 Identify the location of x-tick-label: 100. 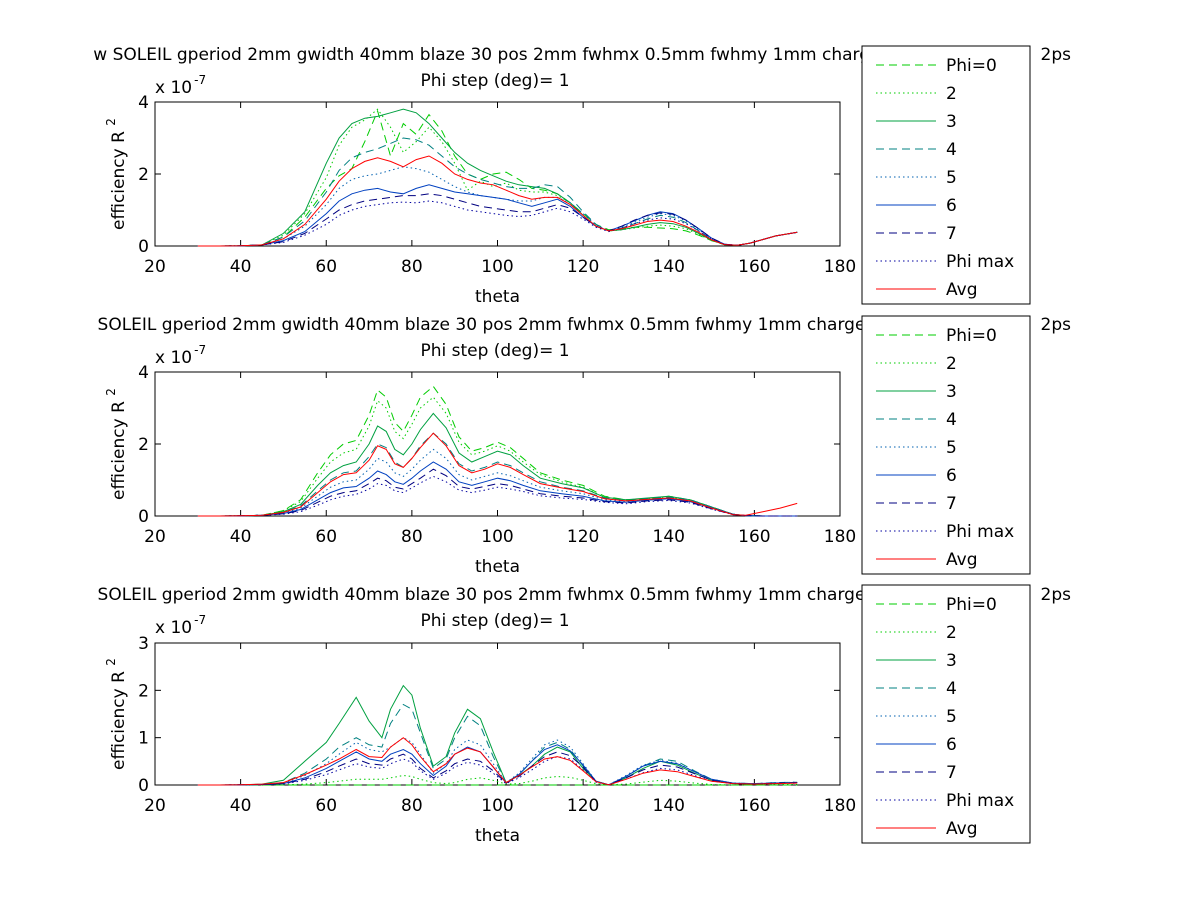
(497, 267).